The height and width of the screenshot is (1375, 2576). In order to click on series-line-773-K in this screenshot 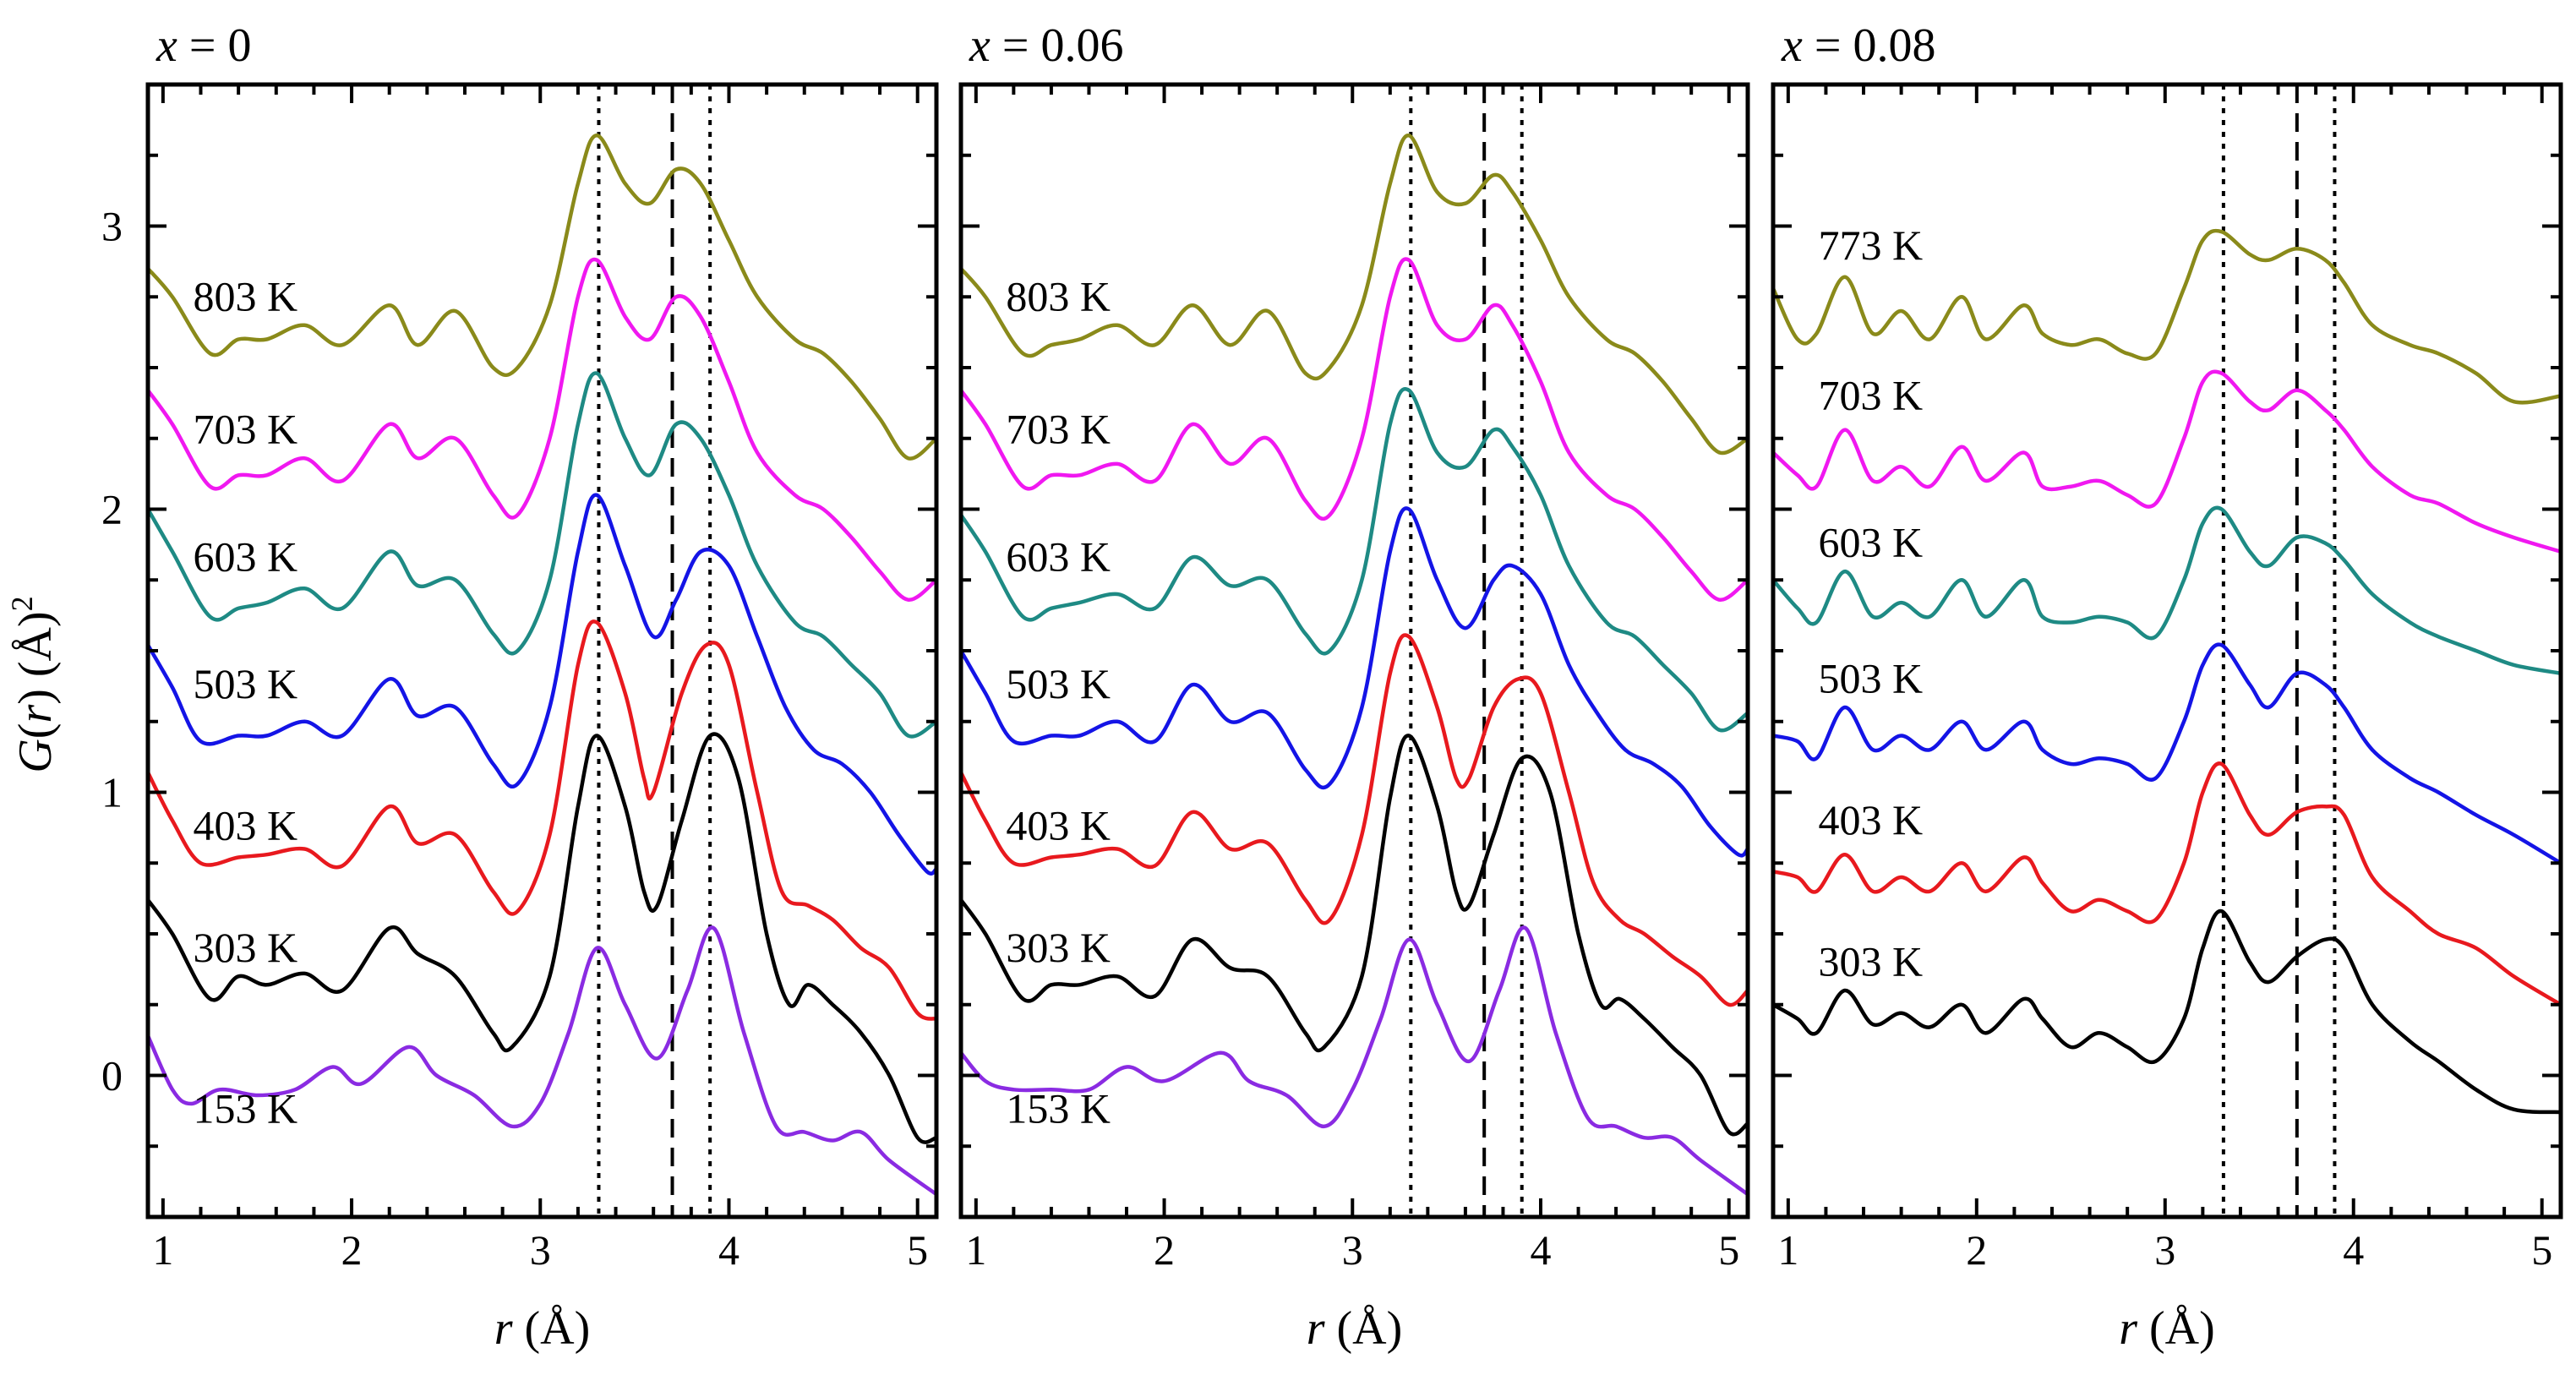, I will do `click(2166, 316)`.